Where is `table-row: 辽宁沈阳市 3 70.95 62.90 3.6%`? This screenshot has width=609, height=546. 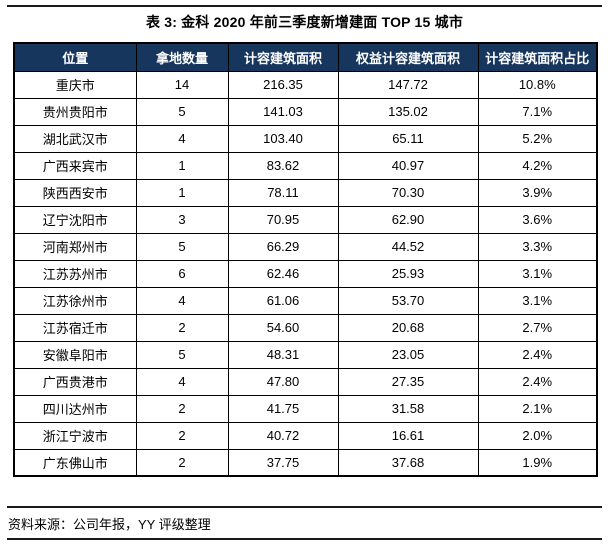 table-row: 辽宁沈阳市 3 70.95 62.90 3.6% is located at coordinates (305, 219).